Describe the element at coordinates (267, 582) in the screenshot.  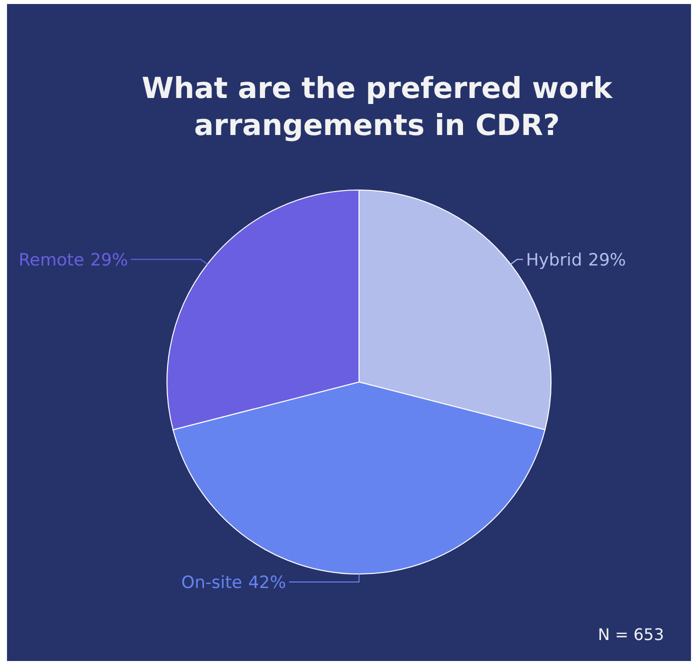
I see `data-label: 42%` at that location.